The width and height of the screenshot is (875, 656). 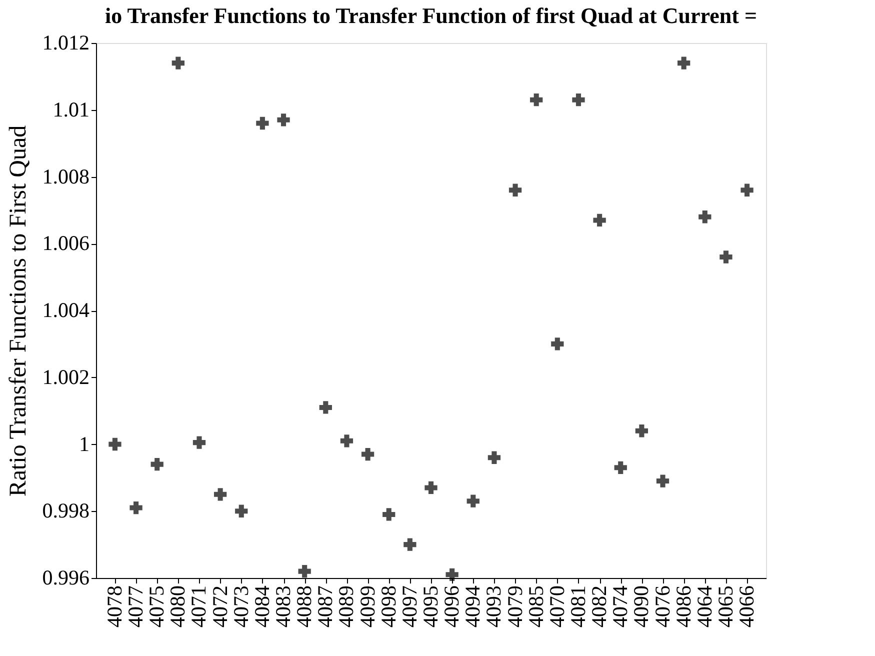 What do you see at coordinates (84, 444) in the screenshot?
I see `y-tick-label: 1` at bounding box center [84, 444].